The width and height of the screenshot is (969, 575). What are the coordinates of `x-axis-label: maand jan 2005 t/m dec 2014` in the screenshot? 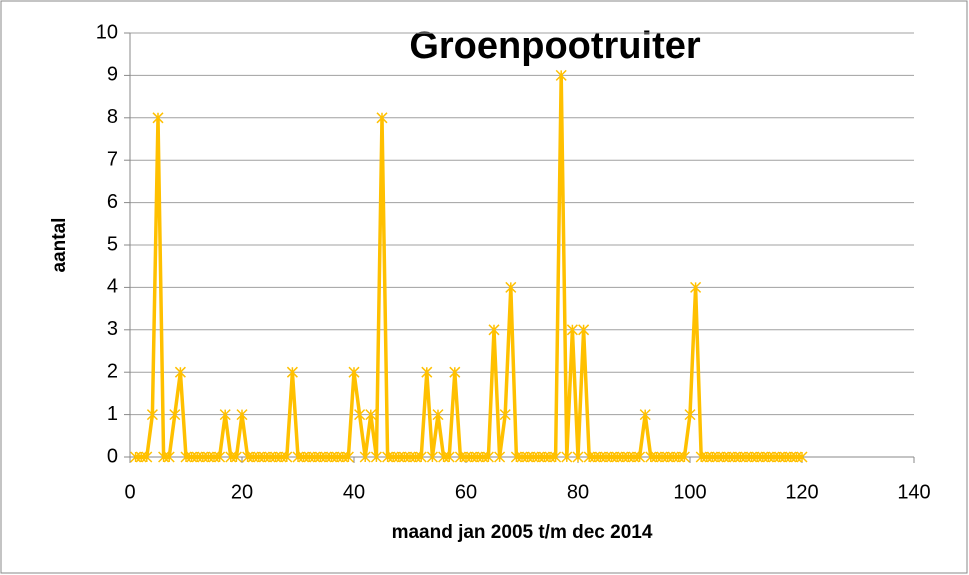 It's located at (522, 532).